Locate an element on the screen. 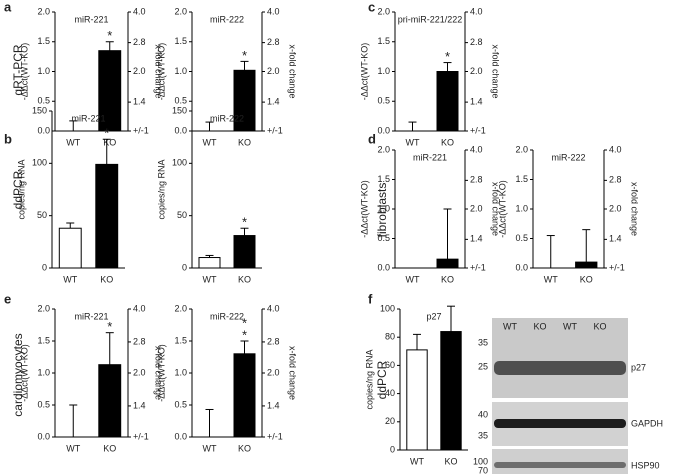 This screenshot has height=474, width=677. panel-letter: d is located at coordinates (372, 138).